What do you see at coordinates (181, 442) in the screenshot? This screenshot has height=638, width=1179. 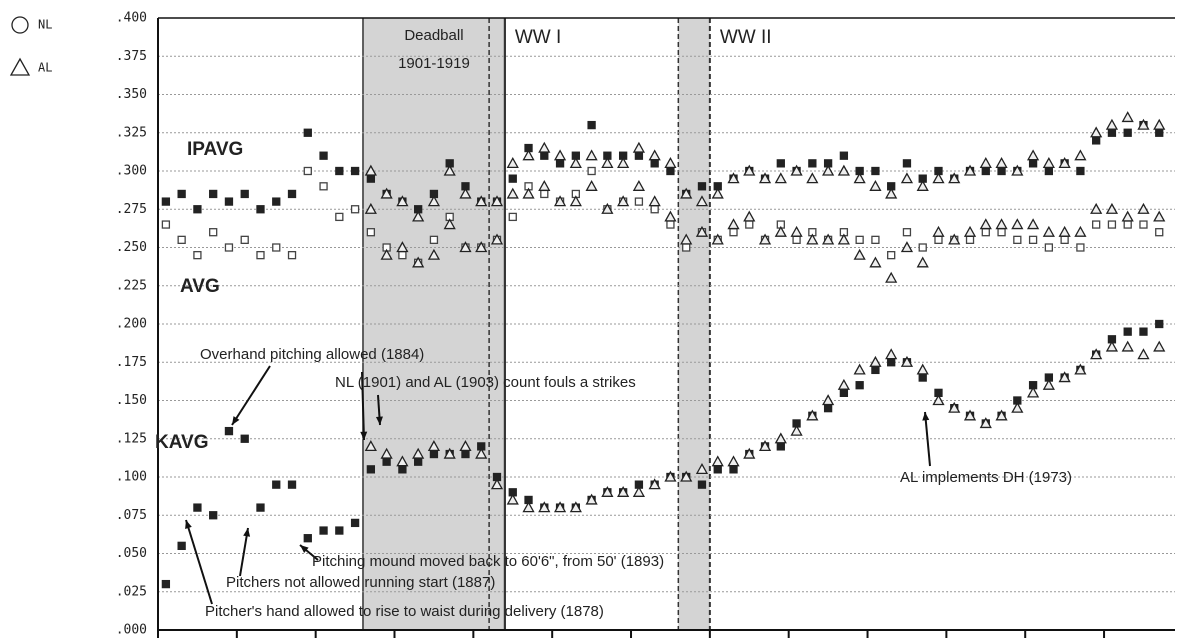 I see `group-label: KAVG` at bounding box center [181, 442].